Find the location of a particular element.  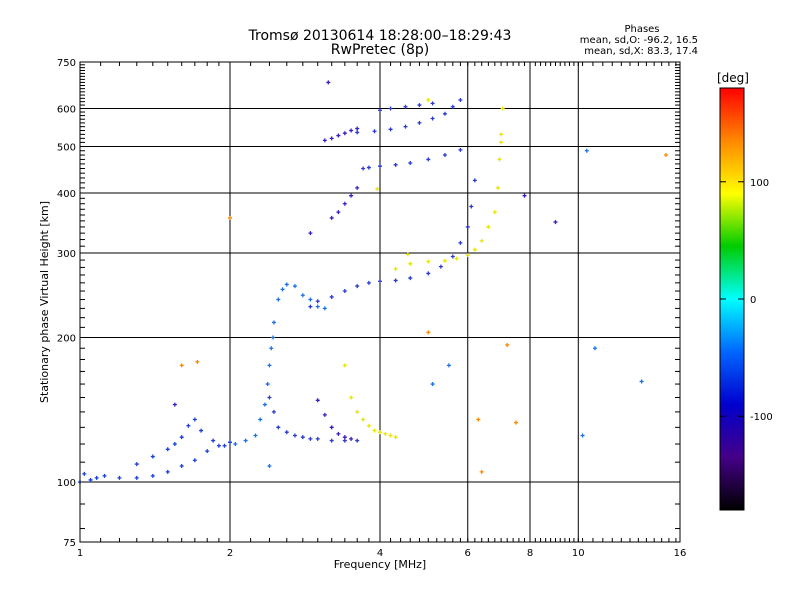

x-tick-label: 8 is located at coordinates (530, 553).